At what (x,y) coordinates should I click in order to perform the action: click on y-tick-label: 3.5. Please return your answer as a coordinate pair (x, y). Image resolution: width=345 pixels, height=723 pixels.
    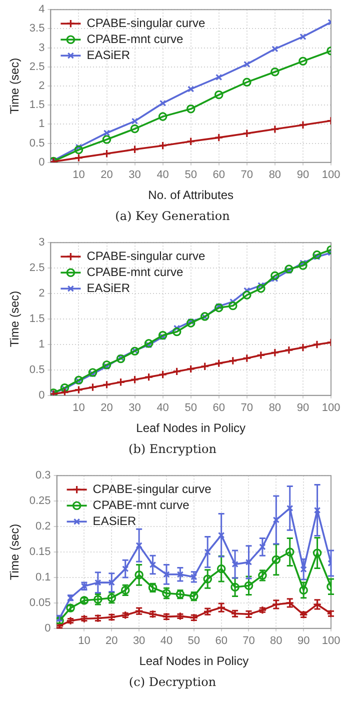
    Looking at the image, I should click on (37, 28).